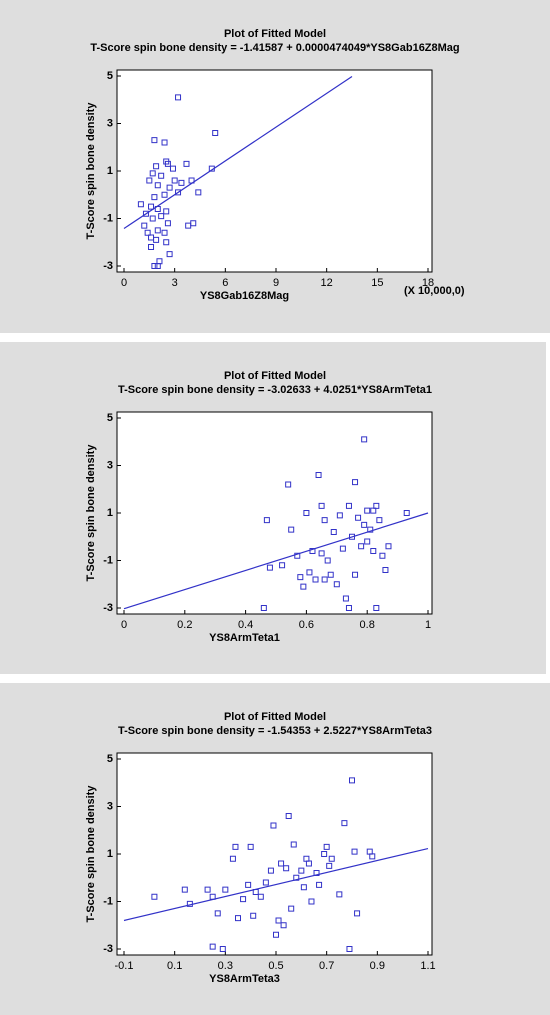 This screenshot has height=1015, width=550. I want to click on x-tick-label: 0.1, so click(174, 966).